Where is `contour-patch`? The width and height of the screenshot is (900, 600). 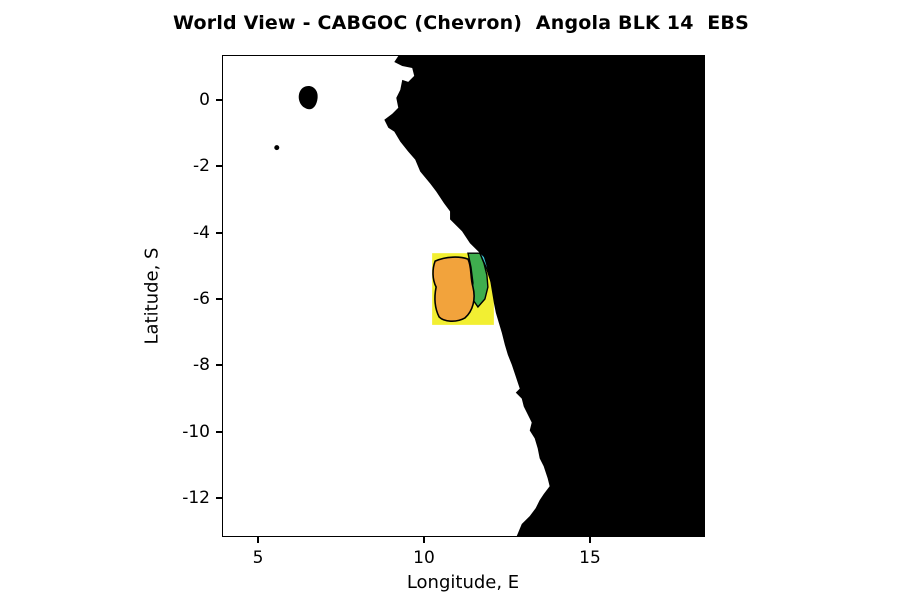
contour-patch is located at coordinates (464, 288).